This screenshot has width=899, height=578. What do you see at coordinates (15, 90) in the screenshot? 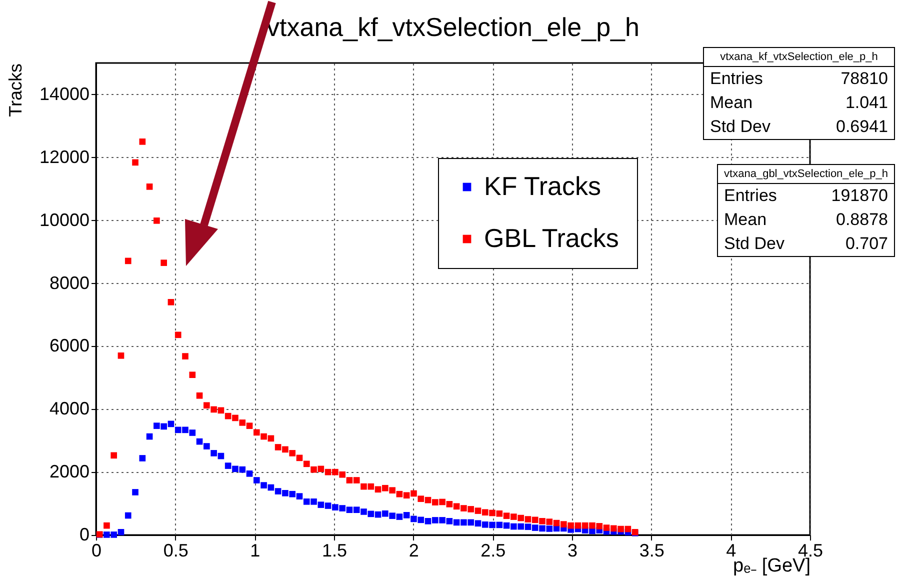
I see `y-axis-title: Tracks` at bounding box center [15, 90].